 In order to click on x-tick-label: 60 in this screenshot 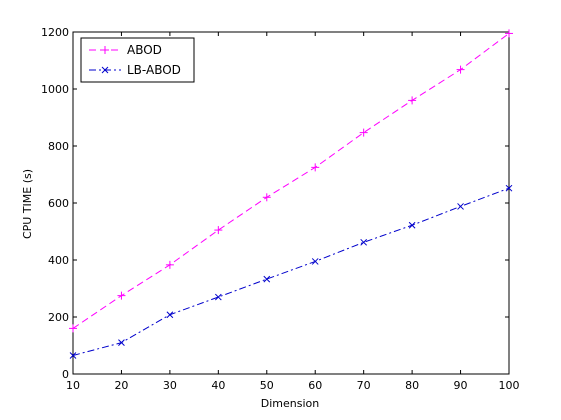, I will do `click(315, 385)`.